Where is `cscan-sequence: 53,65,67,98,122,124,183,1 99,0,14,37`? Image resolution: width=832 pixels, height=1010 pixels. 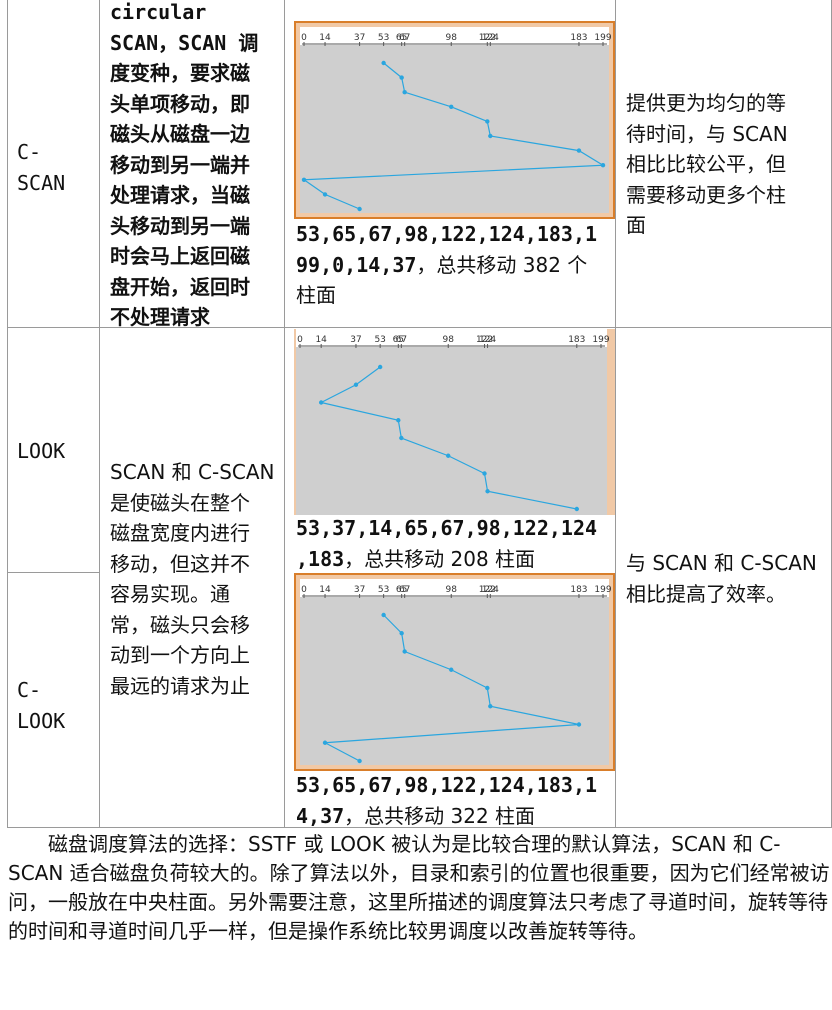 cscan-sequence: 53,65,67,98,122,124,183,1 99,0,14,37 is located at coordinates (447, 249).